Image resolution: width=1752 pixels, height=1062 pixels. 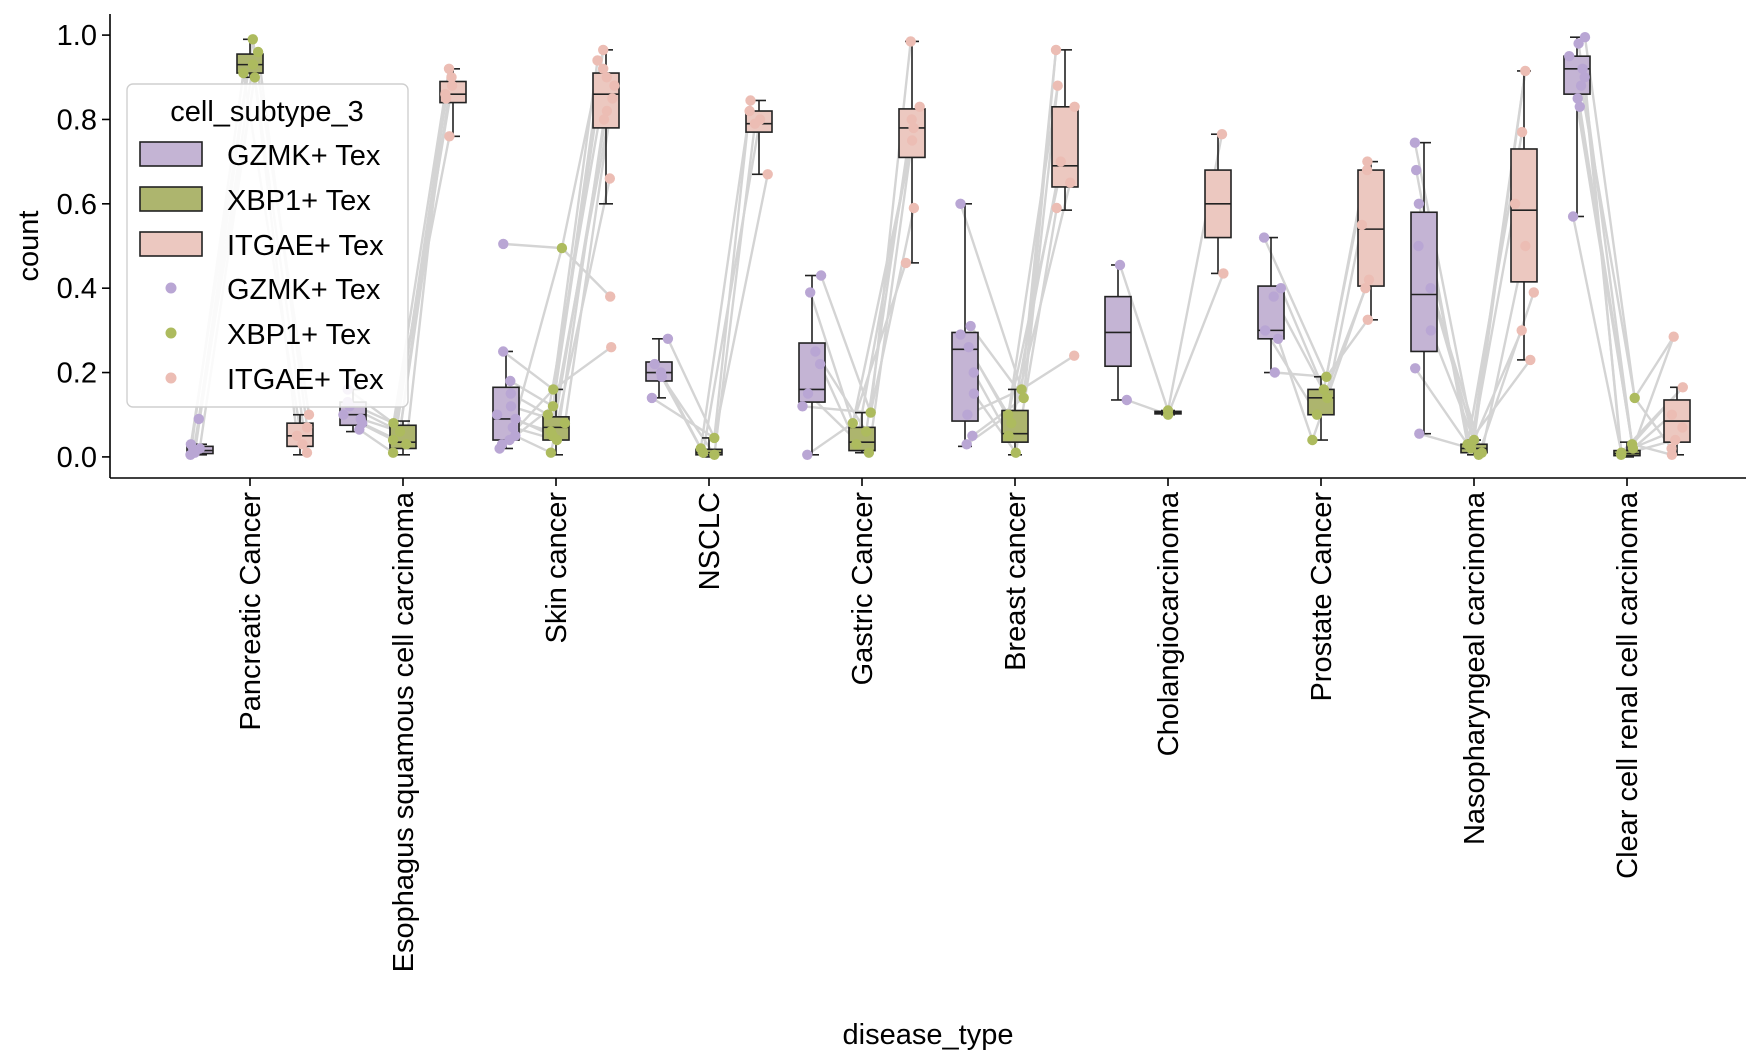 I want to click on box-itgae-tex-gastric-cancer, so click(x=912, y=152).